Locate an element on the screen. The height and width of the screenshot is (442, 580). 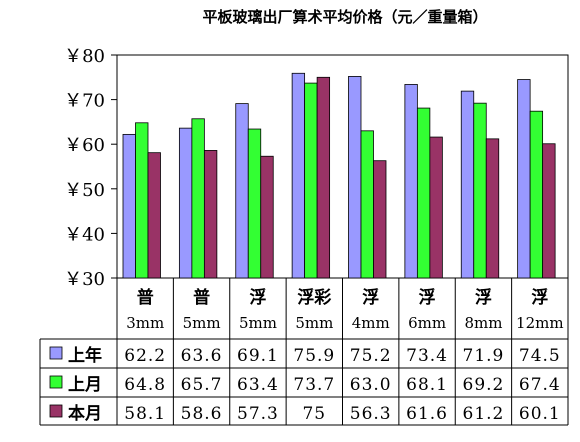
data-label: 61.2 is located at coordinates (484, 414).